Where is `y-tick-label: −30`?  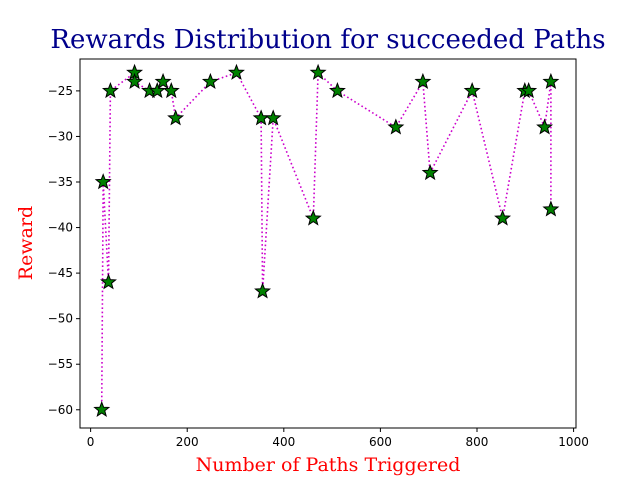
y-tick-label: −30 is located at coordinates (60, 136).